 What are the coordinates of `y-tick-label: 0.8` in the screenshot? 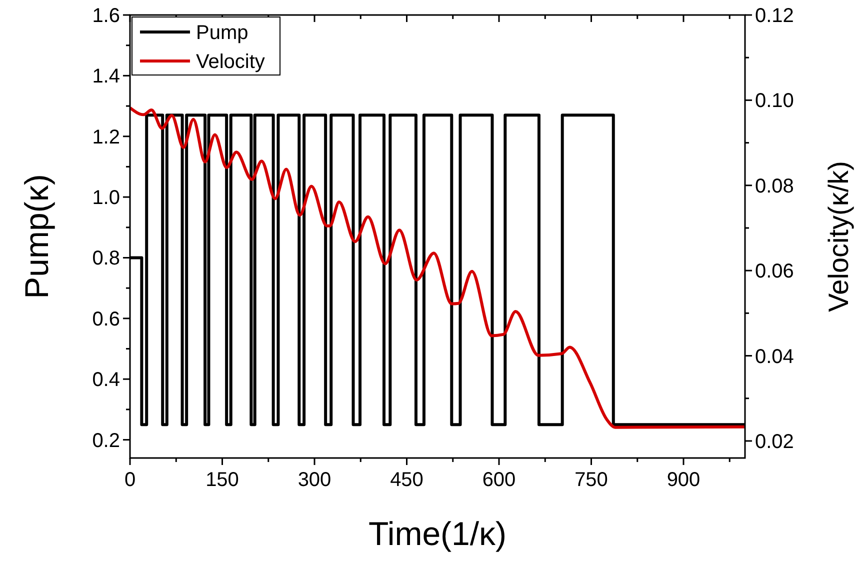 It's located at (106, 259).